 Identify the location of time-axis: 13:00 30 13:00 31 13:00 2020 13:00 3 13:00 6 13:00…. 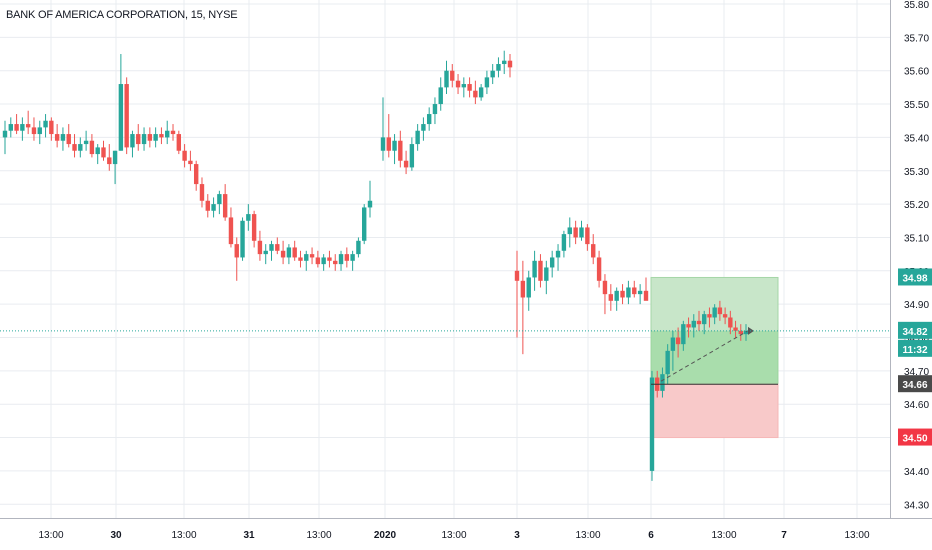
(466, 530).